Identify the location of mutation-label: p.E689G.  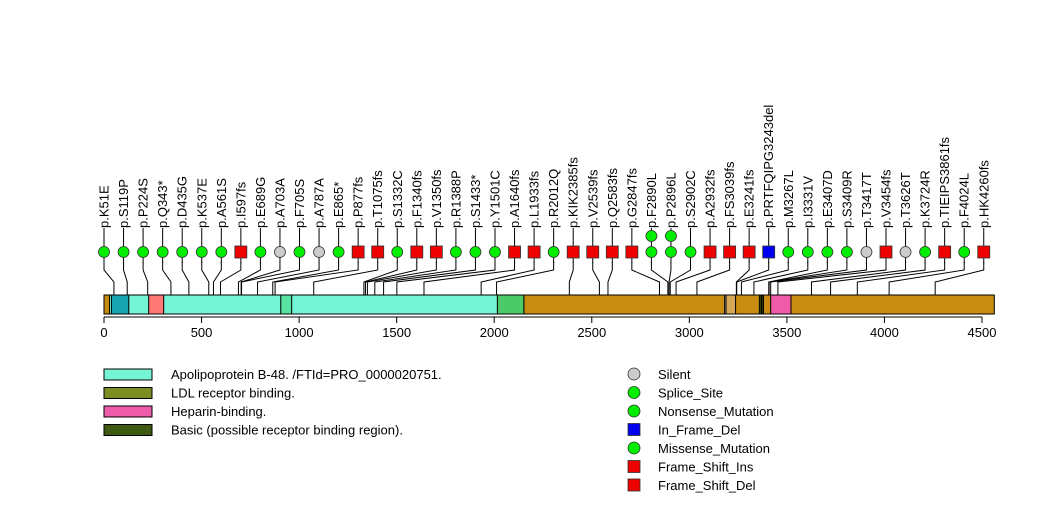
(260, 202).